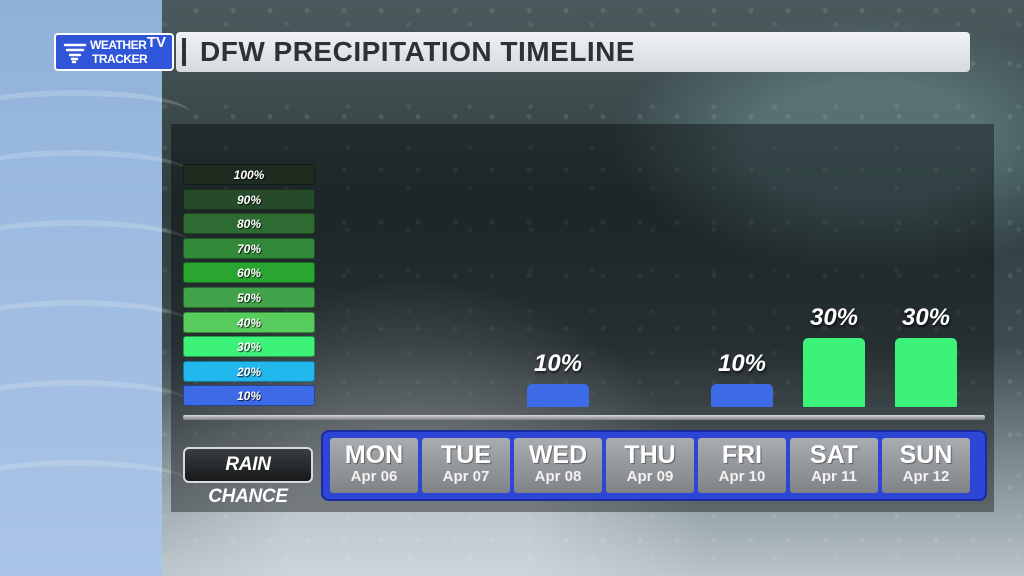 The image size is (1024, 576). I want to click on day-date: Apr 12, so click(926, 476).